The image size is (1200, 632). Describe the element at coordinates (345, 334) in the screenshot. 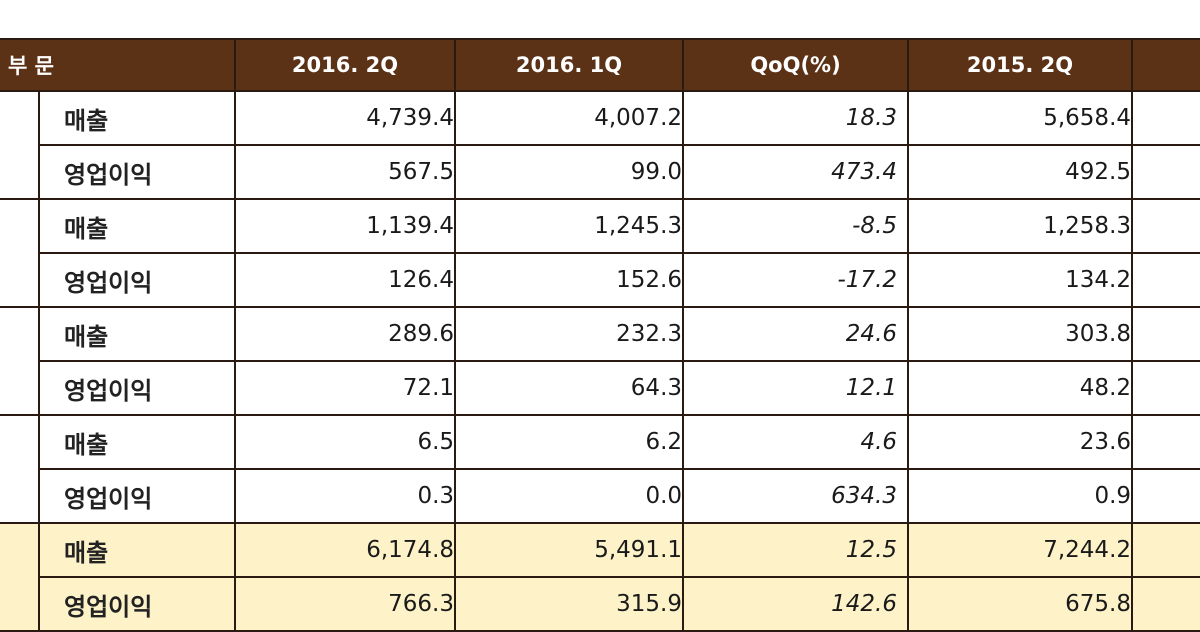

I see `cell-2016-2q: 289.6` at that location.